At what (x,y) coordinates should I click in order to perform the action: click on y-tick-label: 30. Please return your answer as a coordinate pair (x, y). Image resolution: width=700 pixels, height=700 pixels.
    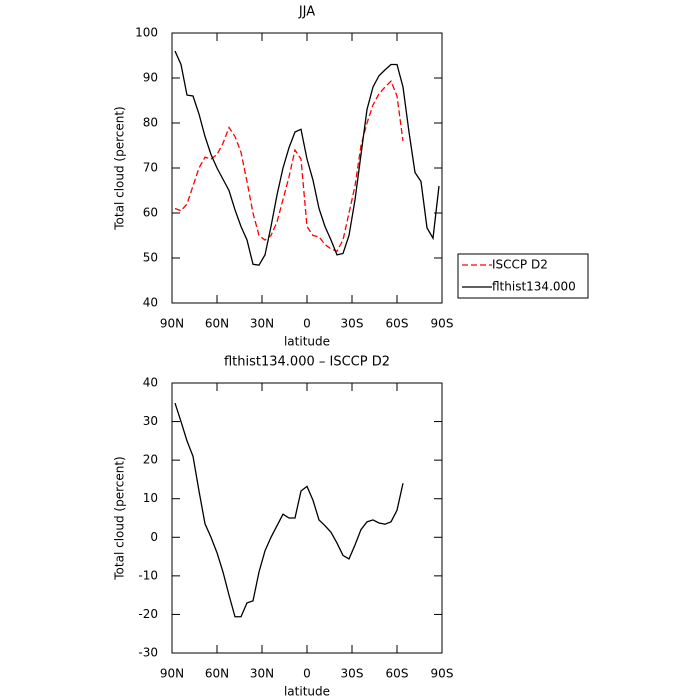
    Looking at the image, I should click on (150, 421).